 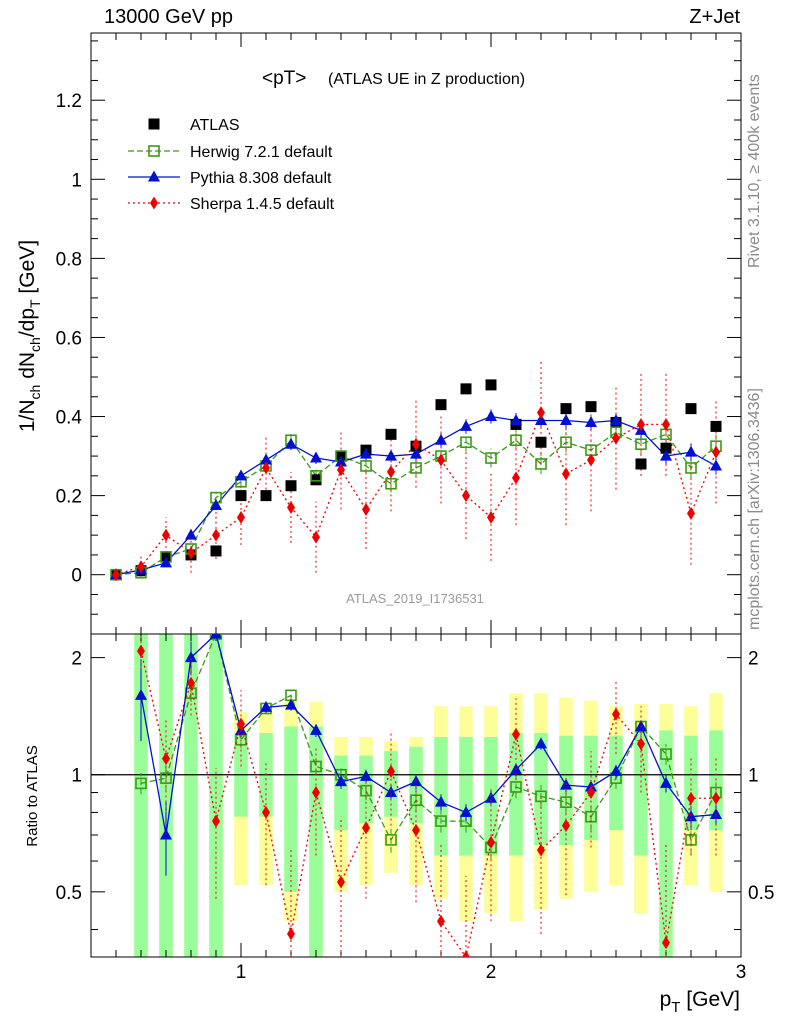 I want to click on analysis-watermark: ATLAS_2019_I1736531, so click(x=415, y=598).